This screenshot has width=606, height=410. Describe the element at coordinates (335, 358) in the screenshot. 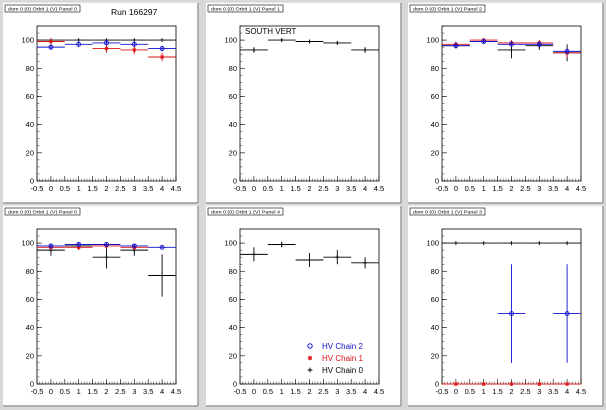

I see `legend: HV Chain 2 HV Chain 1 HV Chain 0` at that location.